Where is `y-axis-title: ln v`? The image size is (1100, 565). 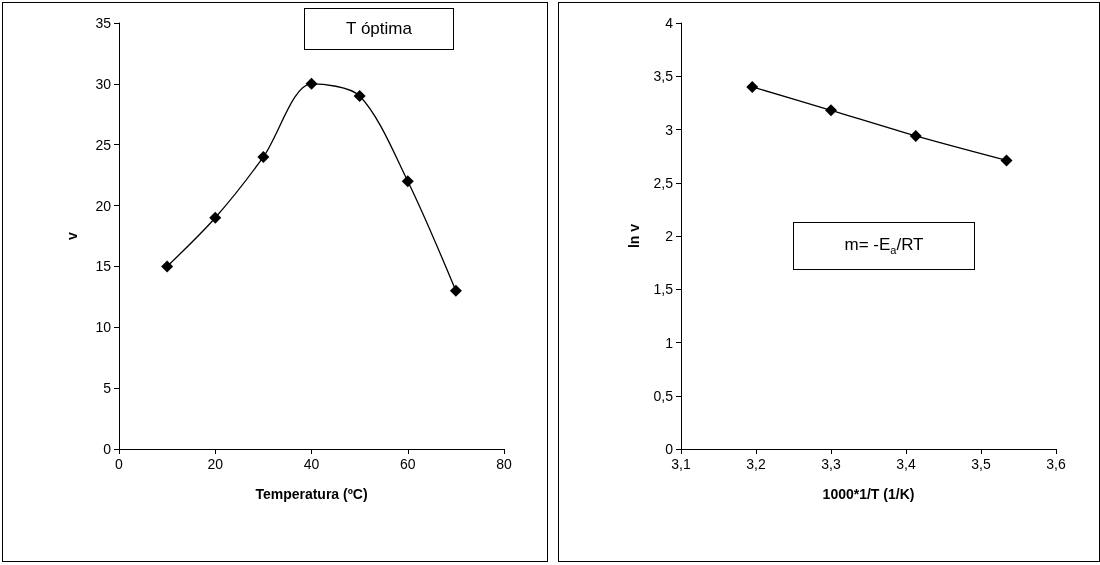
y-axis-title: ln v is located at coordinates (634, 236).